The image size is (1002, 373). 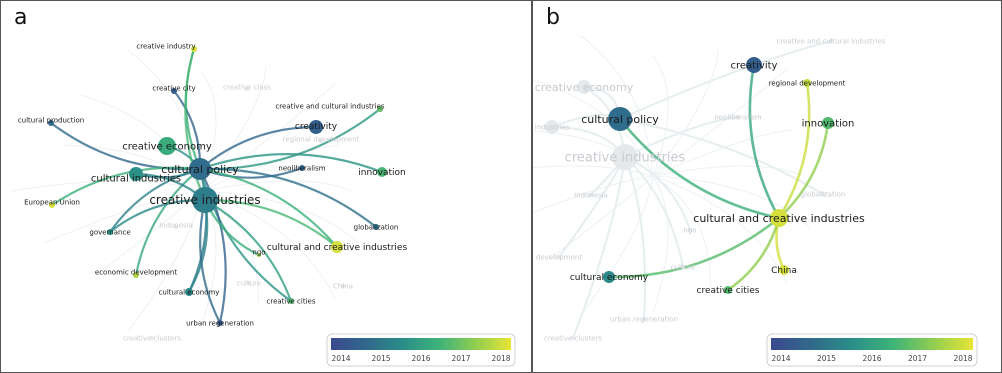 What do you see at coordinates (136, 174) in the screenshot?
I see `node-cultural-industries` at bounding box center [136, 174].